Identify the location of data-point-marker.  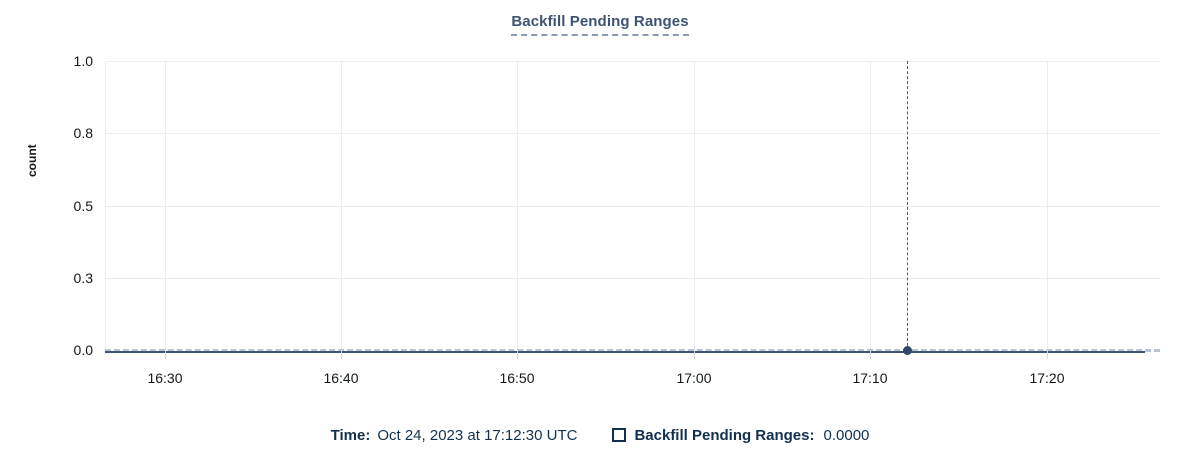
(907, 350).